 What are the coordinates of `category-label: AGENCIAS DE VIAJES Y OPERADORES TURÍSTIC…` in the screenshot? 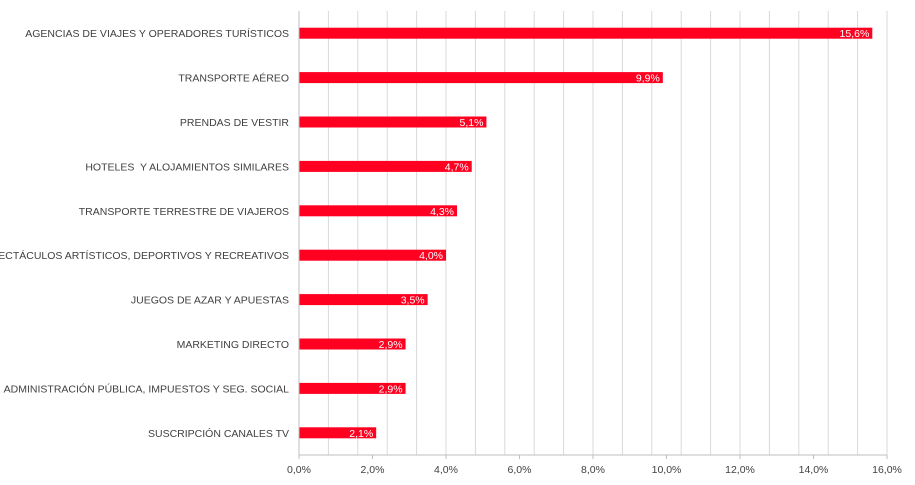 It's located at (157, 33).